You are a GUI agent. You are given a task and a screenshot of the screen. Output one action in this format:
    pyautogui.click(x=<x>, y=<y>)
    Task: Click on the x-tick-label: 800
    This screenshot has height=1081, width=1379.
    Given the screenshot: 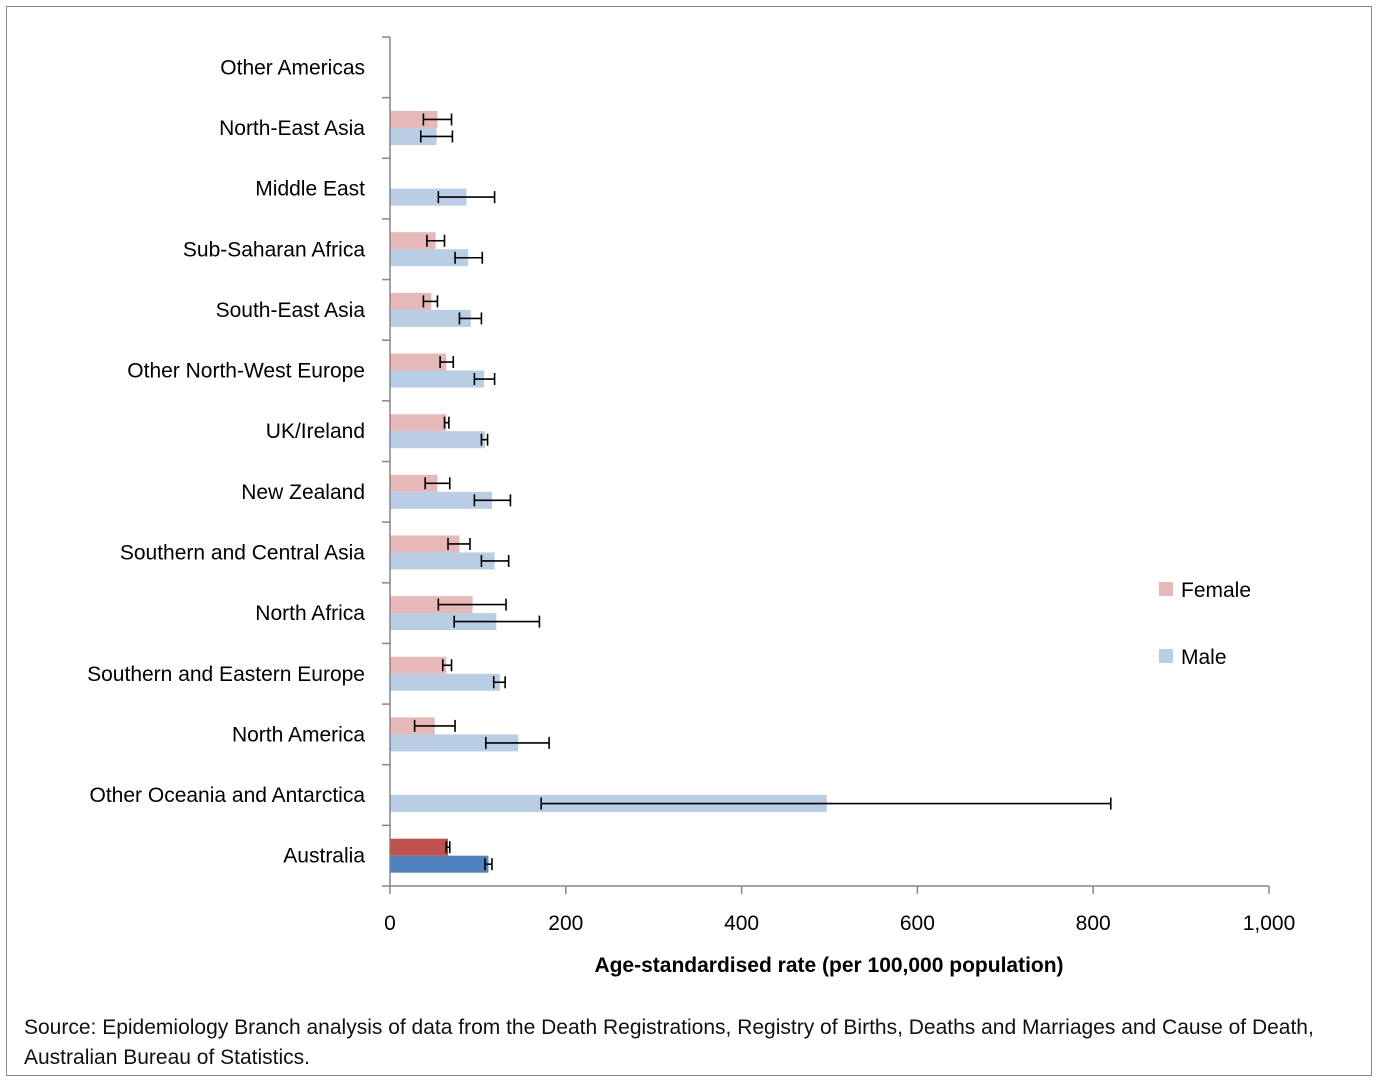 What is the action you would take?
    pyautogui.click(x=1093, y=923)
    